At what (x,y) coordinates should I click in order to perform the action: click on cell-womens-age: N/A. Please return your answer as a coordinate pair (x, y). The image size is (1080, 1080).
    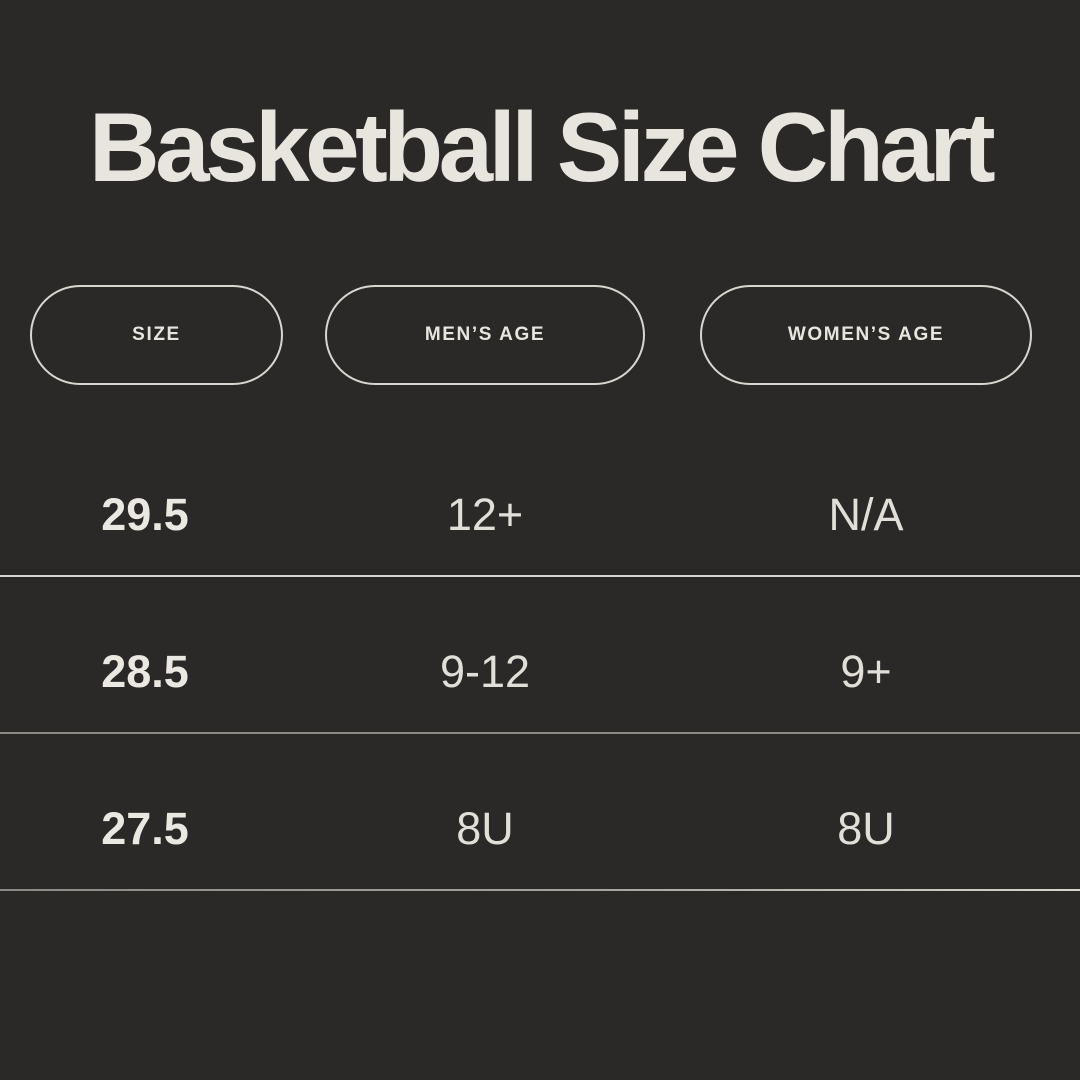
    Looking at the image, I should click on (866, 514).